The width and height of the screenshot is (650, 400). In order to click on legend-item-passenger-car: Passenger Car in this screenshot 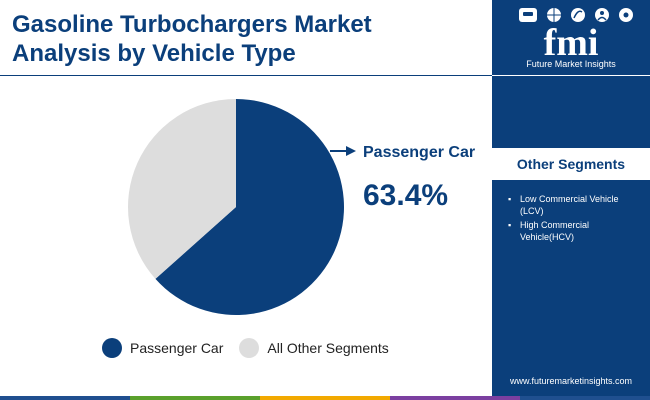, I will do `click(162, 348)`.